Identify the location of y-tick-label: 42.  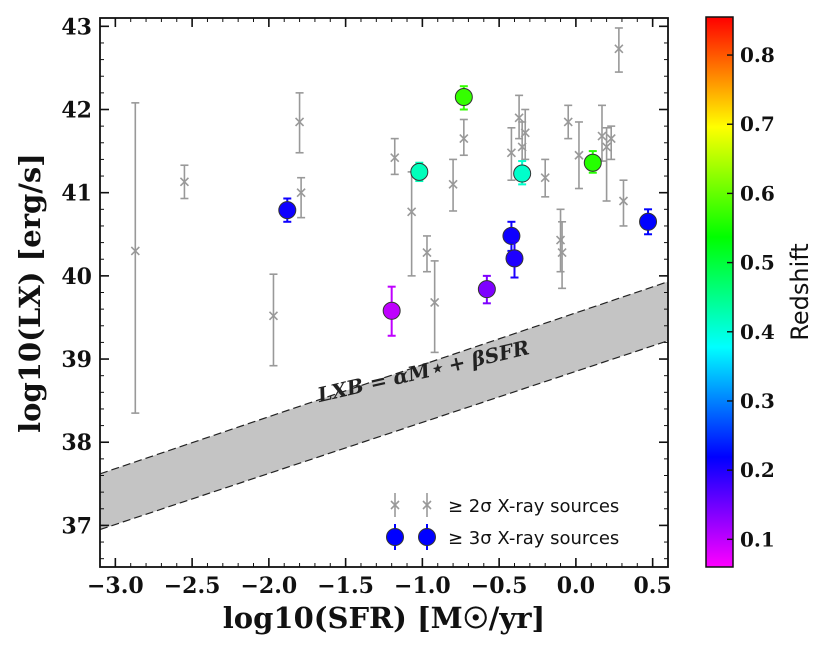
(76, 111).